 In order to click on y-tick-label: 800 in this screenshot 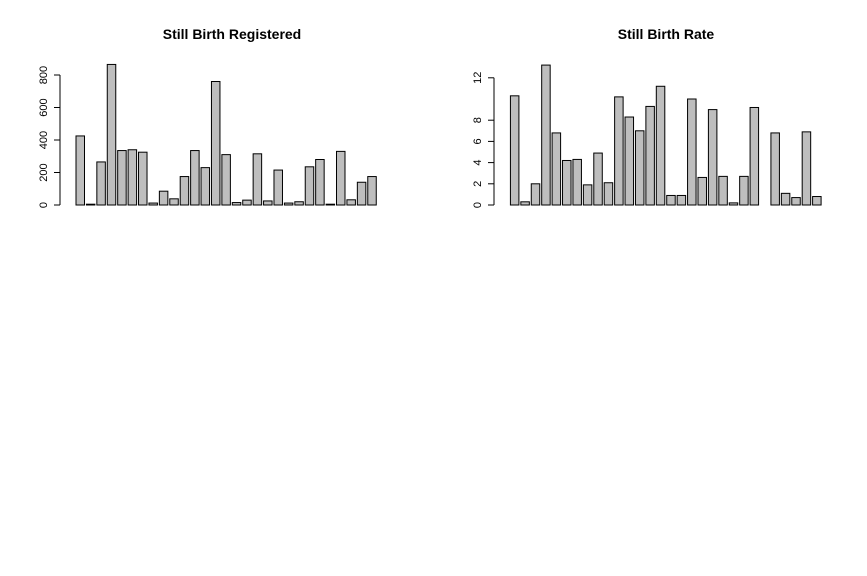, I will do `click(44, 75)`.